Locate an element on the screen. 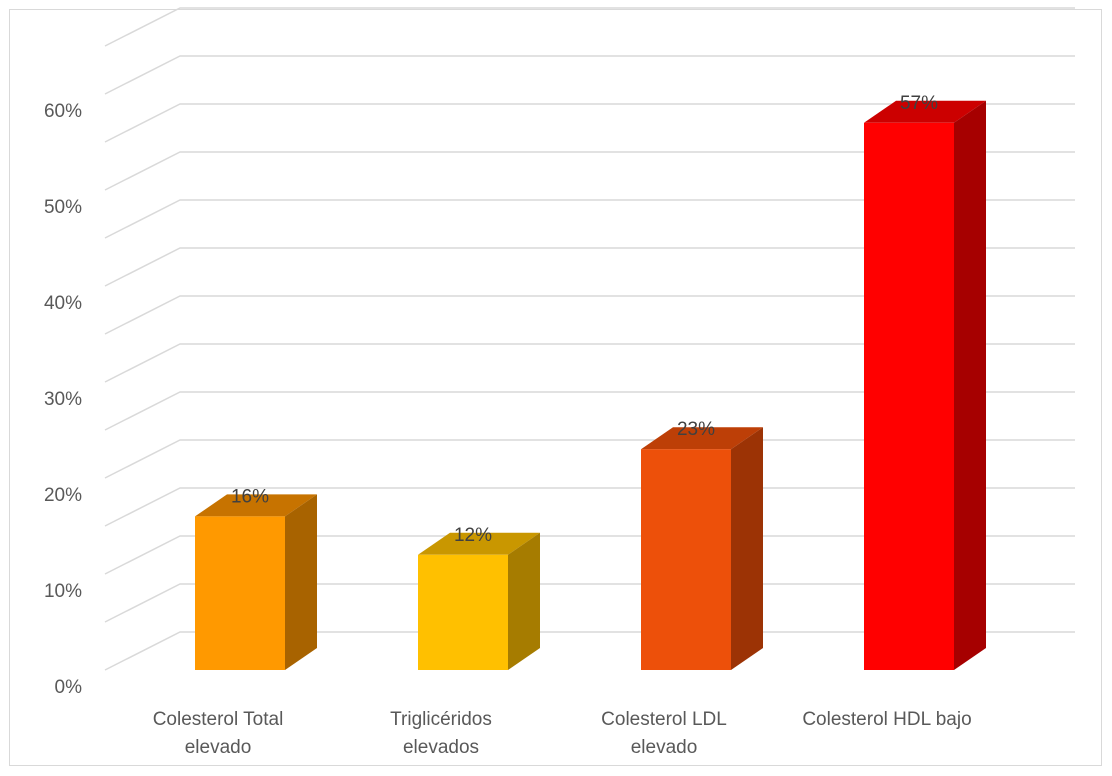 The width and height of the screenshot is (1112, 776). x-category-label: Triglicéridos is located at coordinates (441, 719).